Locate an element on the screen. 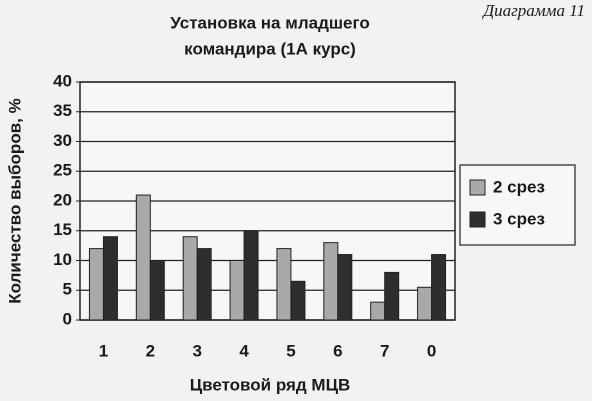  x-axis-label: Цветовой ряд МЦВ is located at coordinates (270, 384).